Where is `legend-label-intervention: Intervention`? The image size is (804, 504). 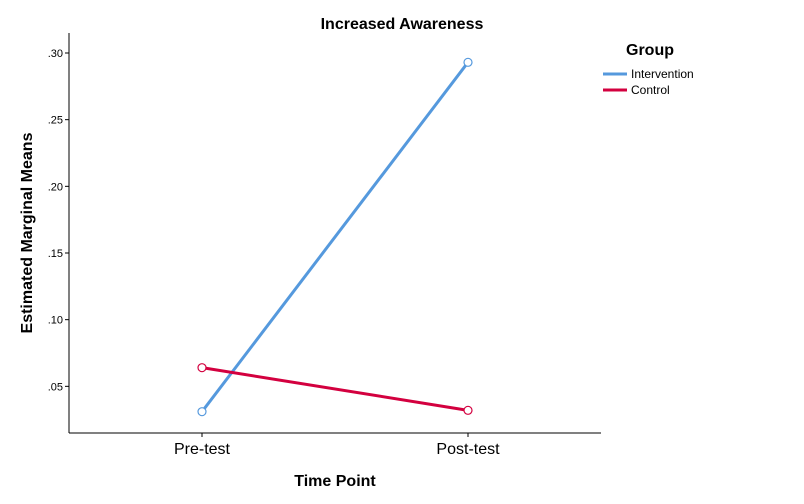 legend-label-intervention: Intervention is located at coordinates (662, 74).